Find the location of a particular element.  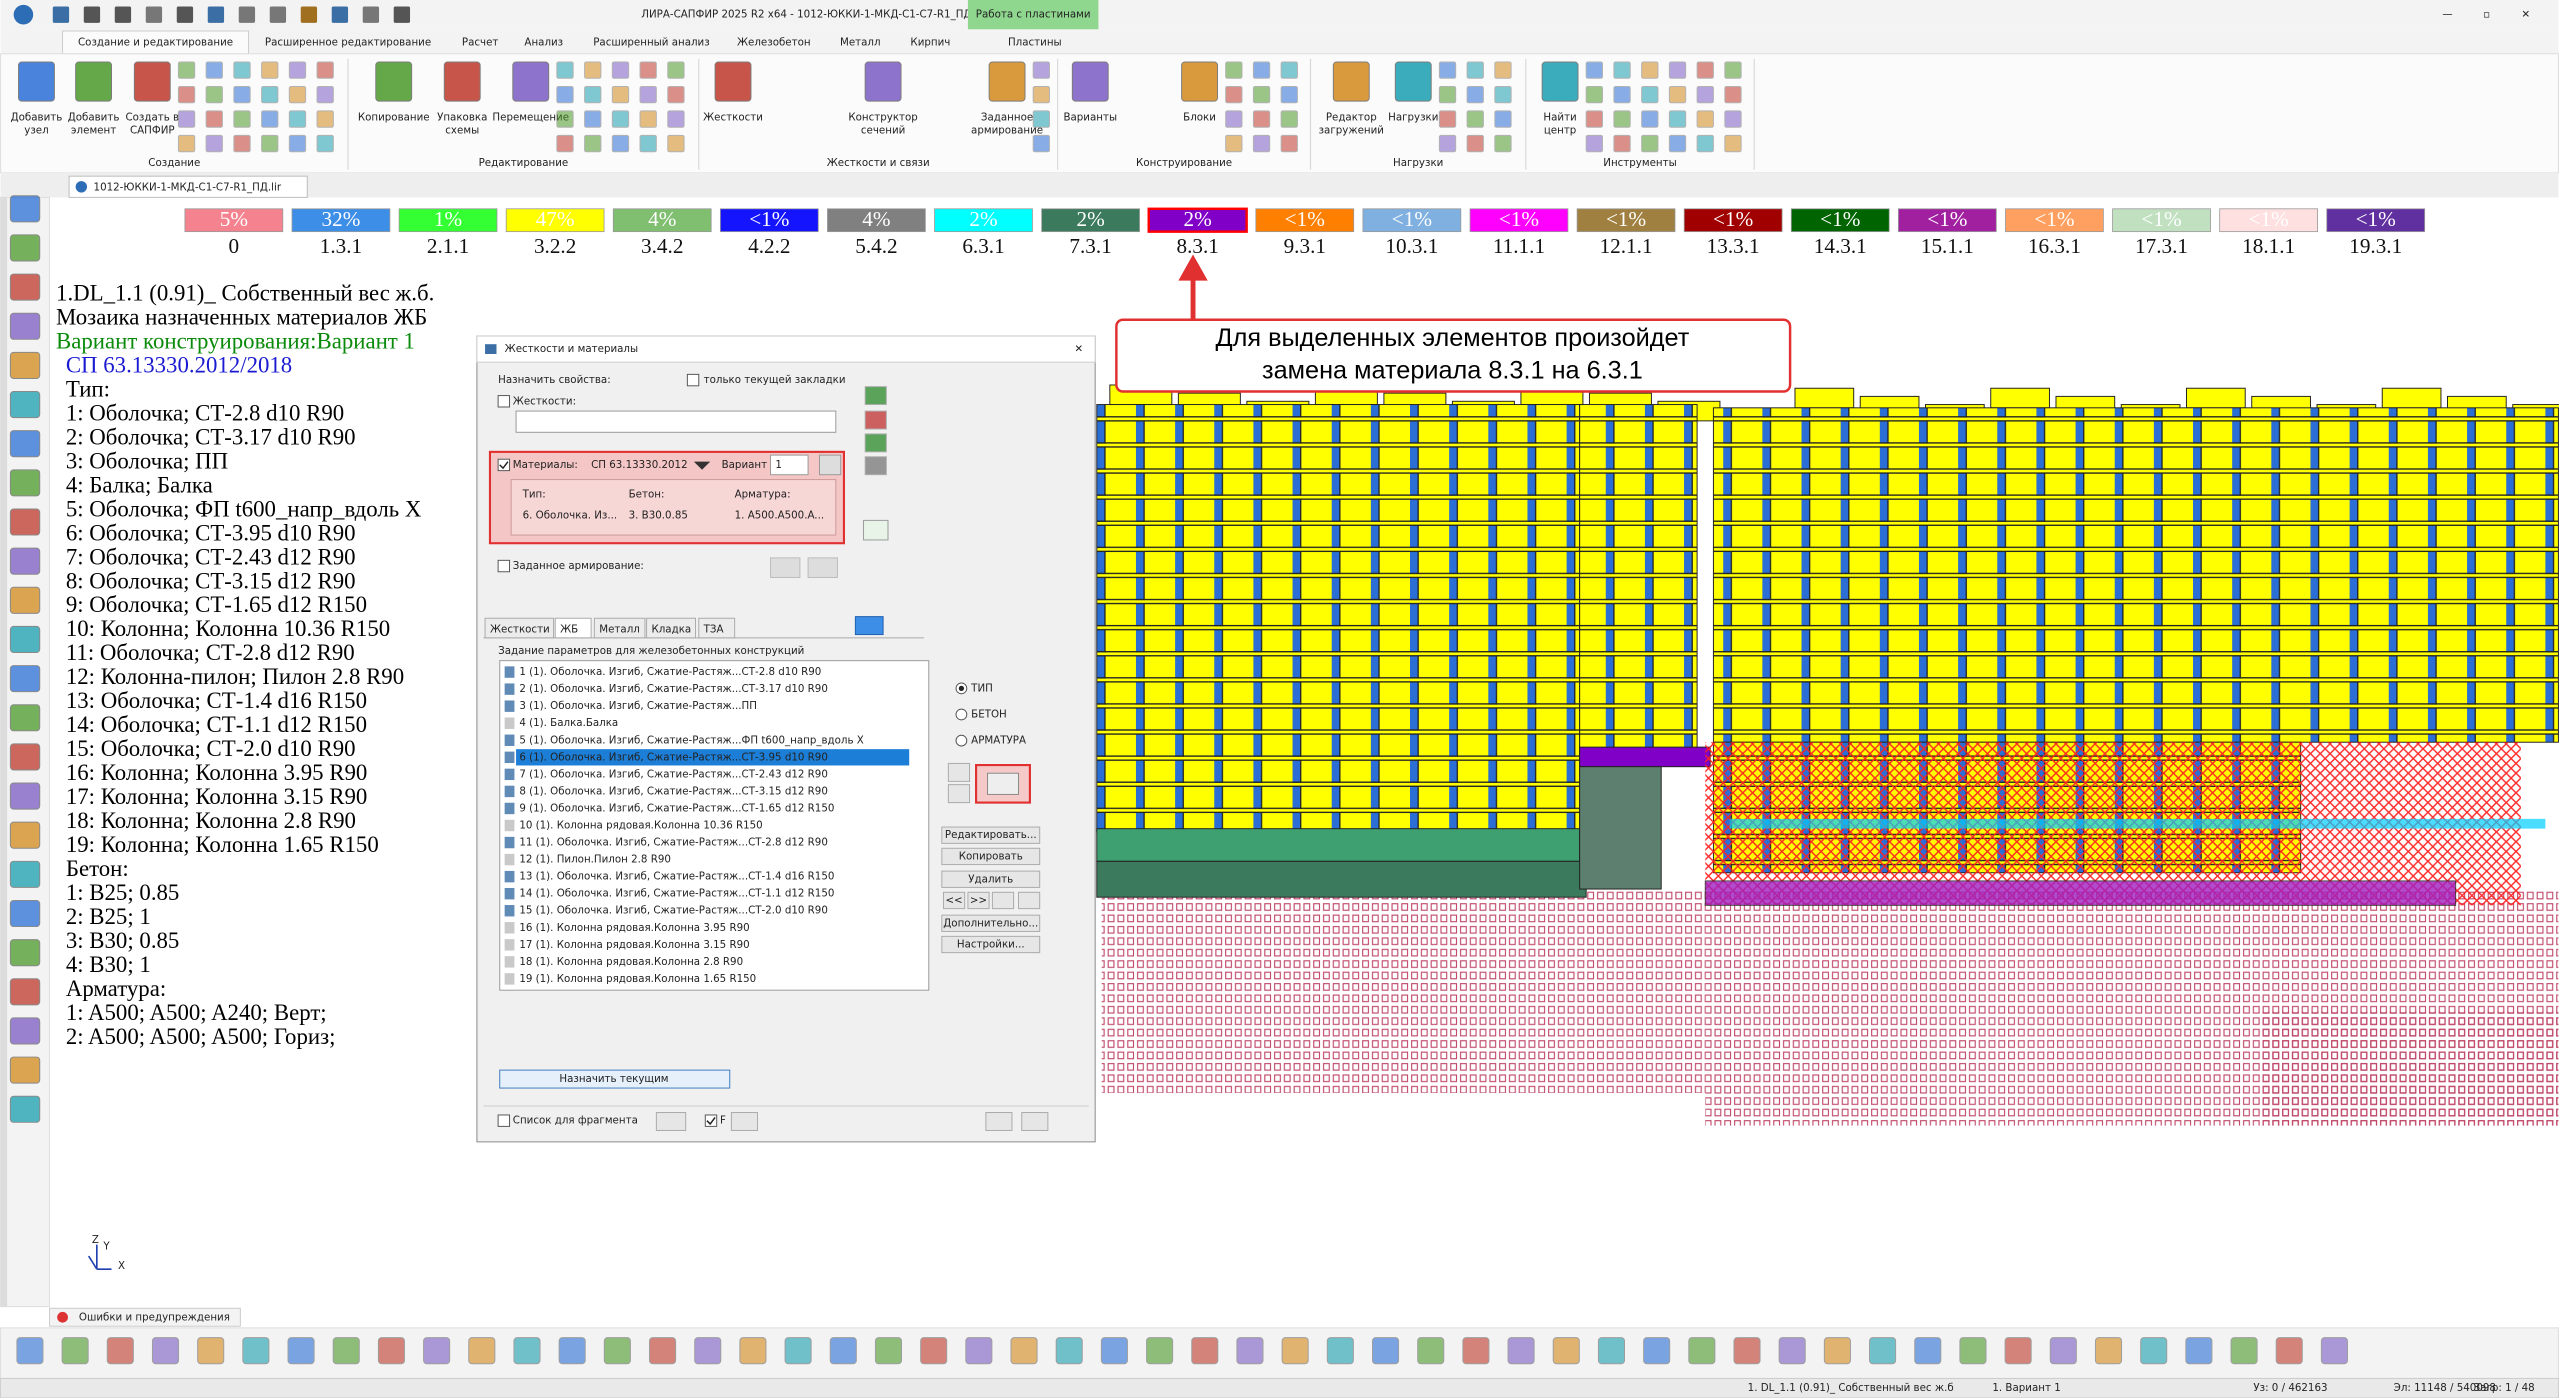

nav-extra is located at coordinates (1003, 900).